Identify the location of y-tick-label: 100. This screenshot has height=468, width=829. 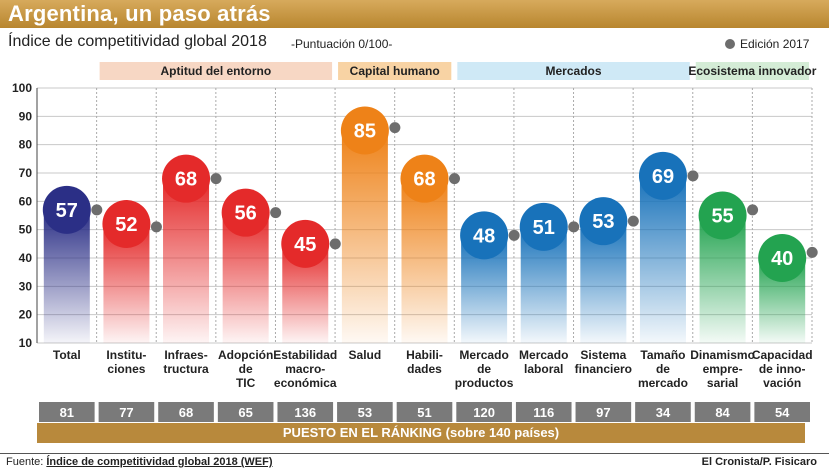
(22, 88).